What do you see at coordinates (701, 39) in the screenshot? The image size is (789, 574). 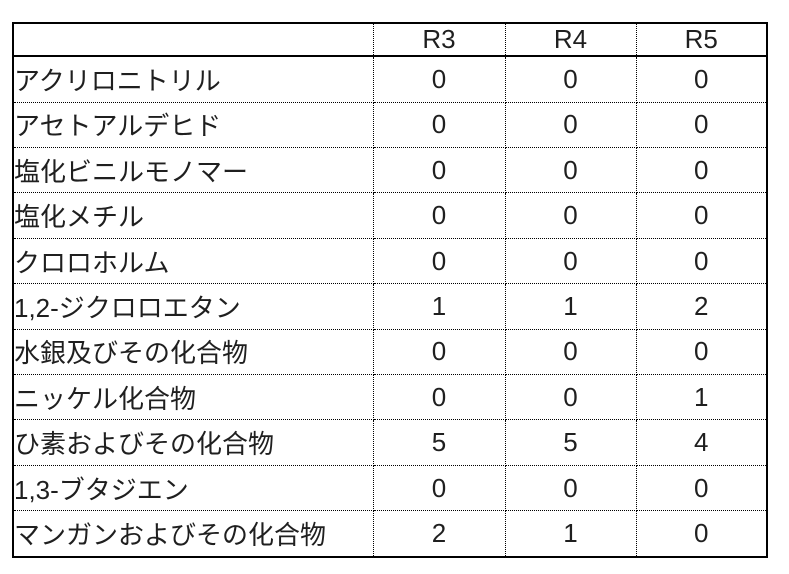 I see `header-cell-r5: R5` at bounding box center [701, 39].